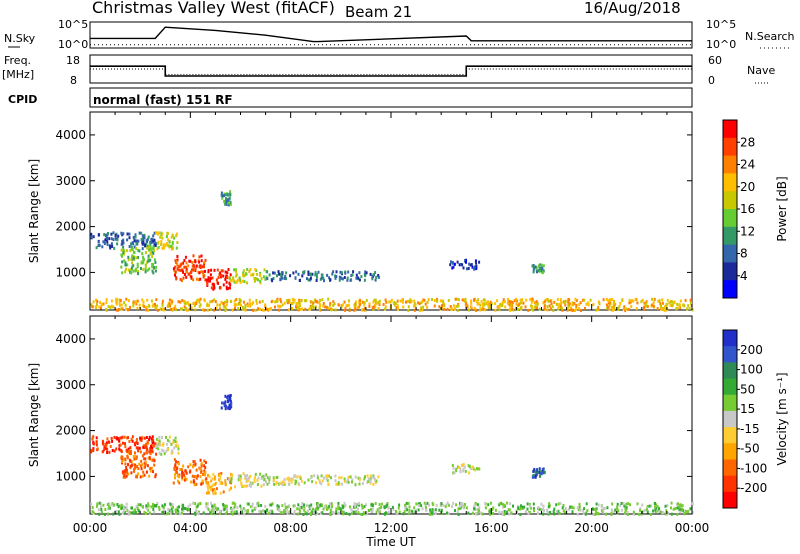 The image size is (800, 554). What do you see at coordinates (391, 97) in the screenshot?
I see `cpid-panel-frame` at bounding box center [391, 97].